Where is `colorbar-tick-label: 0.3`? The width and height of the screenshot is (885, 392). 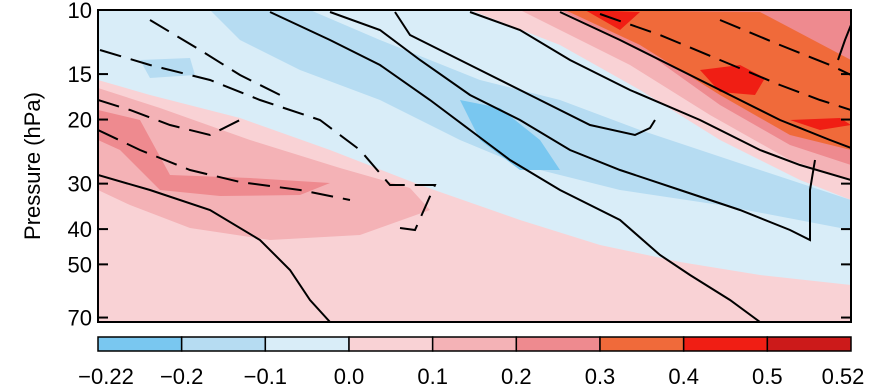
colorbar-tick-label: 0.3 is located at coordinates (600, 376).